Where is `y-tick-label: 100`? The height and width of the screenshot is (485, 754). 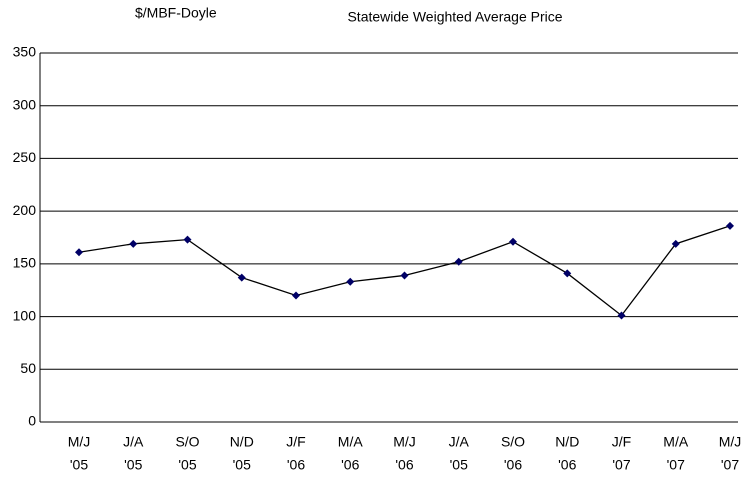
y-tick-label: 100 is located at coordinates (25, 315).